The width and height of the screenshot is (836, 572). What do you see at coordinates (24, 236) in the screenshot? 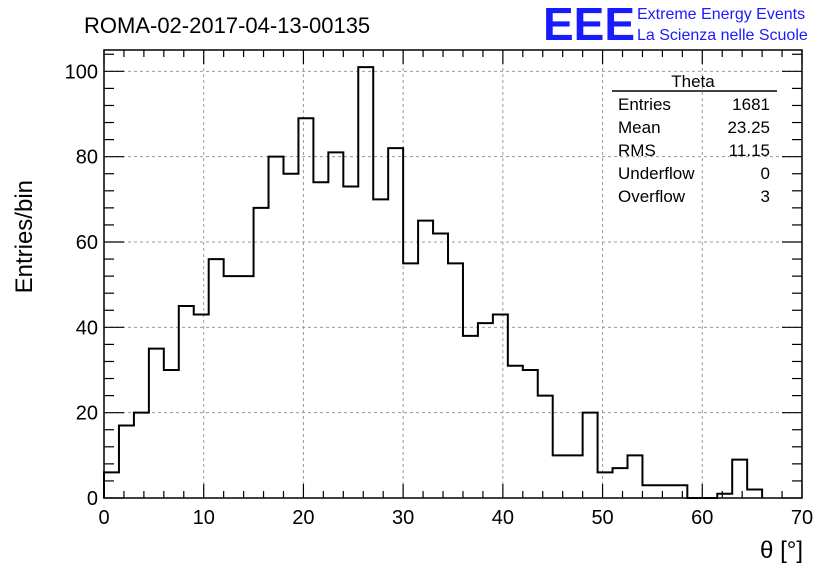
I see `y-axis-label: Entries/bin` at bounding box center [24, 236].